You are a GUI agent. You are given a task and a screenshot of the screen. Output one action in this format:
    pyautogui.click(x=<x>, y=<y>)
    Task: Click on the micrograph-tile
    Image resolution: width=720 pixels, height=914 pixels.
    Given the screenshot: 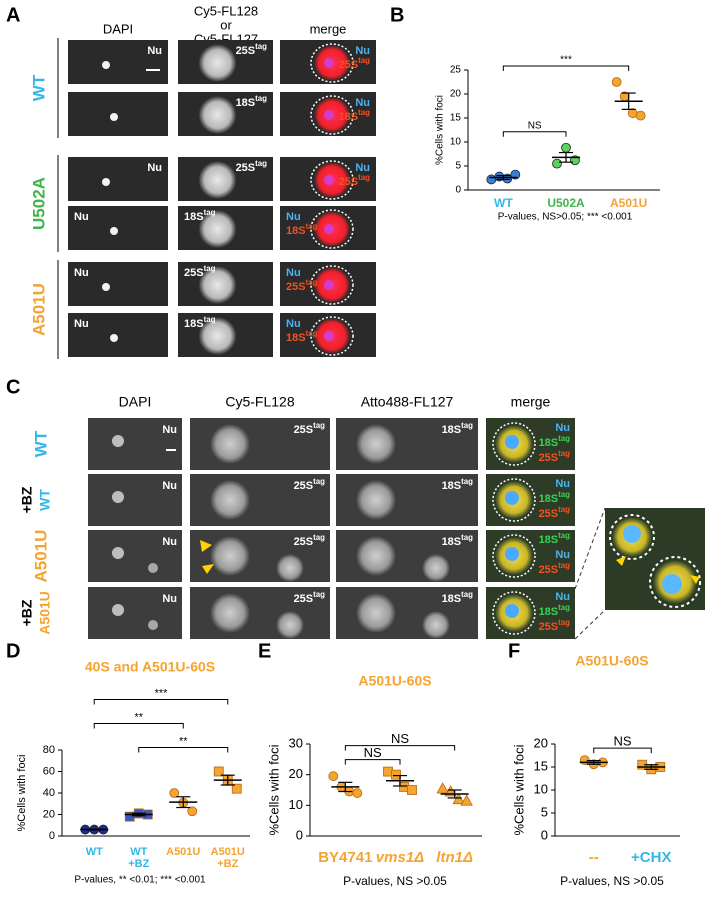 What is the action you would take?
    pyautogui.click(x=118, y=114)
    